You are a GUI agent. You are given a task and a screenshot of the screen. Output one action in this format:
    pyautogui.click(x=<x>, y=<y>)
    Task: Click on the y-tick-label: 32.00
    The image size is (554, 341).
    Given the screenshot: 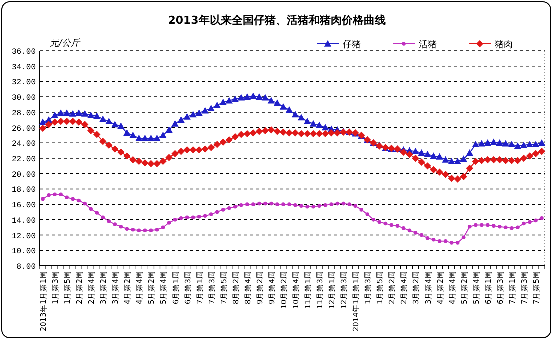 What is the action you would take?
    pyautogui.click(x=24, y=83)
    